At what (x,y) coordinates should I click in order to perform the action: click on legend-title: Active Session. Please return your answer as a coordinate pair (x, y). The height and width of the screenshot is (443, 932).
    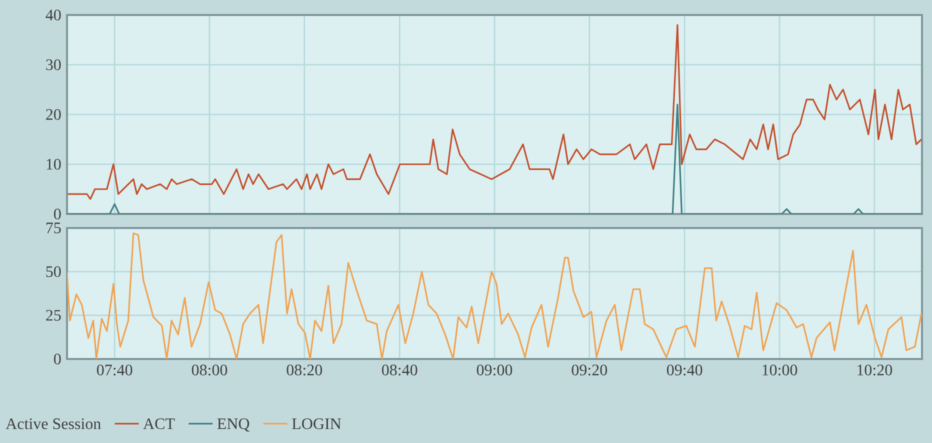
    Looking at the image, I should click on (53, 424).